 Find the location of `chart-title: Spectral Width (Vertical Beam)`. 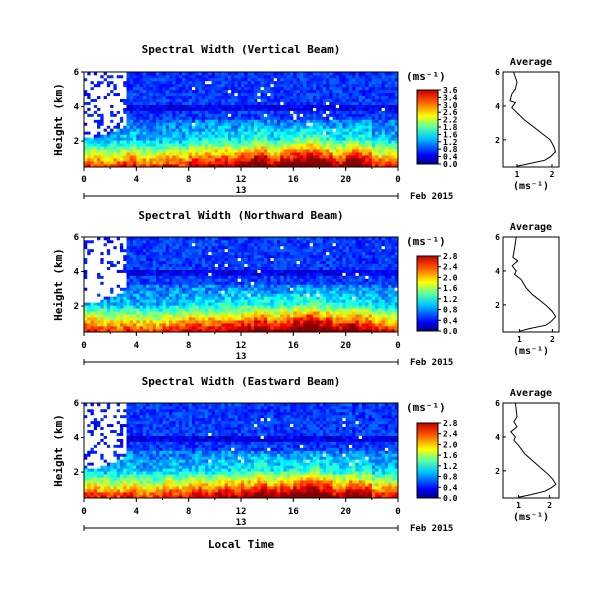

chart-title: Spectral Width (Vertical Beam) is located at coordinates (241, 49).